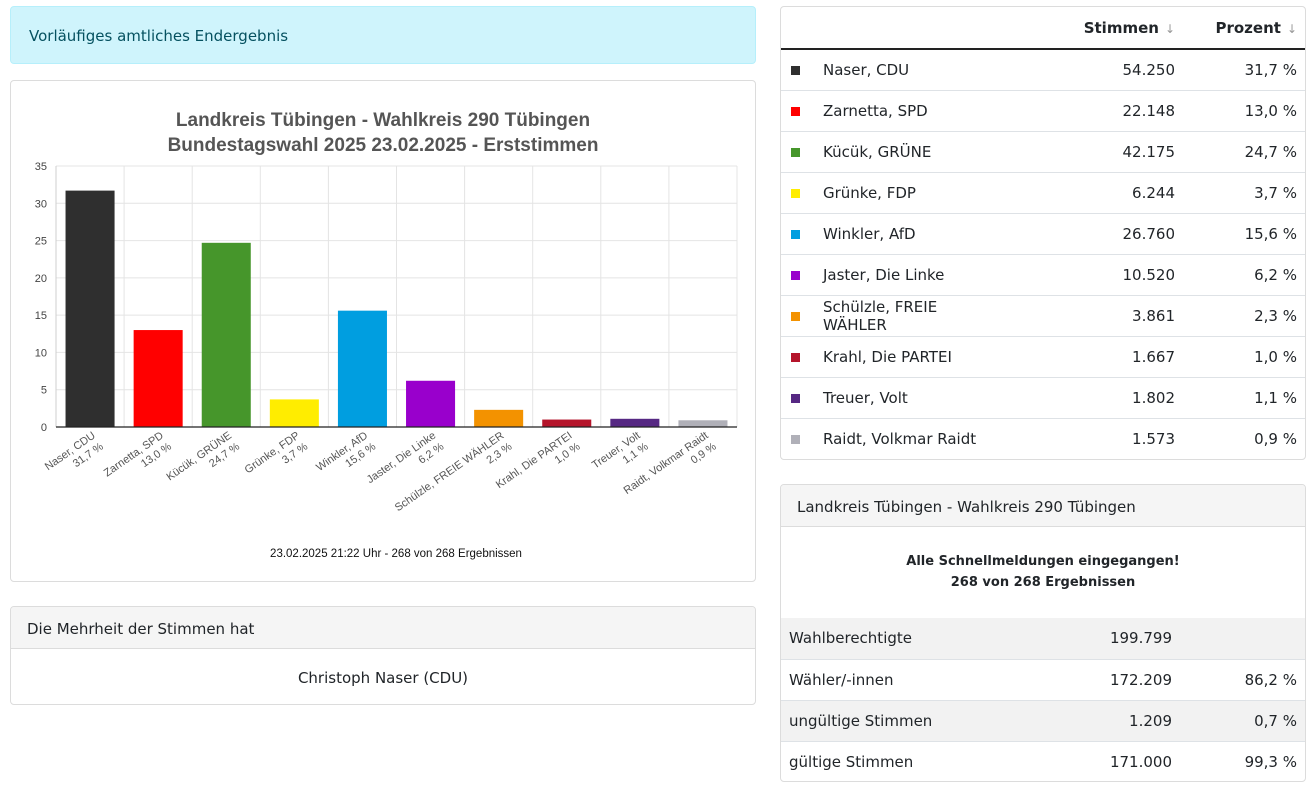 The width and height of the screenshot is (1311, 788). What do you see at coordinates (1244, 111) in the screenshot?
I see `candidate-percent: 13,0 %` at bounding box center [1244, 111].